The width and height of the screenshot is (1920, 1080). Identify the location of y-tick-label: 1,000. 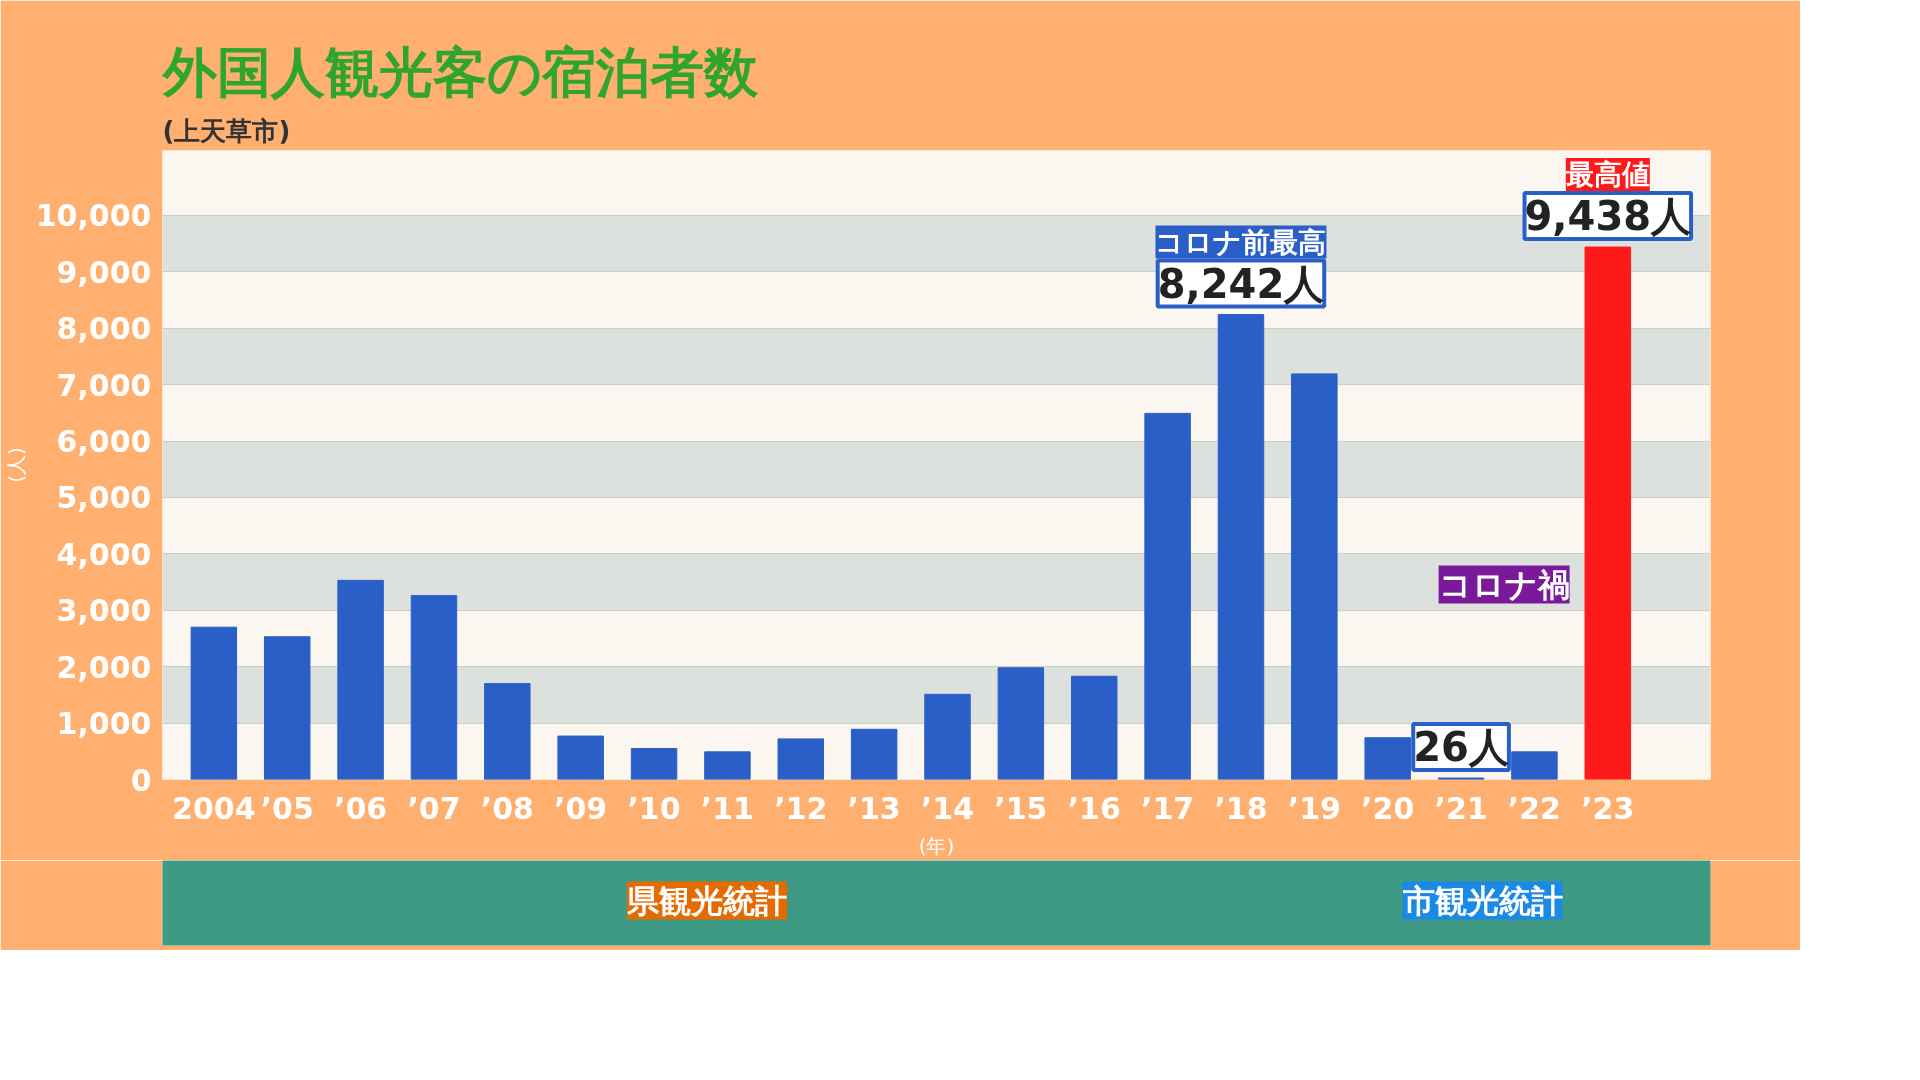
(104, 724).